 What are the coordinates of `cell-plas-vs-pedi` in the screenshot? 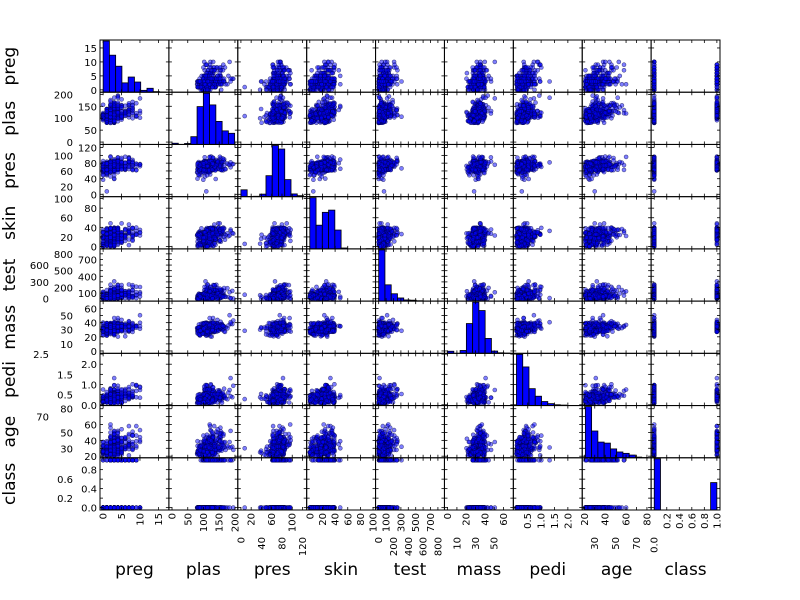 It's located at (547, 118).